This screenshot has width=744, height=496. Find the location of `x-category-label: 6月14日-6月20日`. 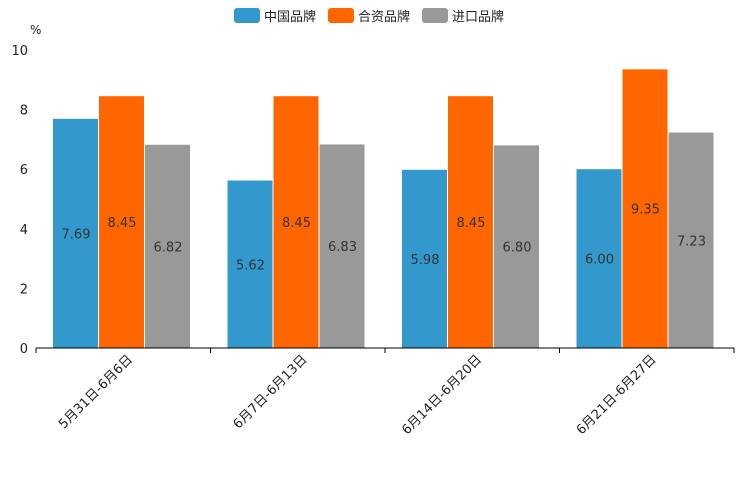

x-category-label: 6月14日-6月20日 is located at coordinates (442, 395).